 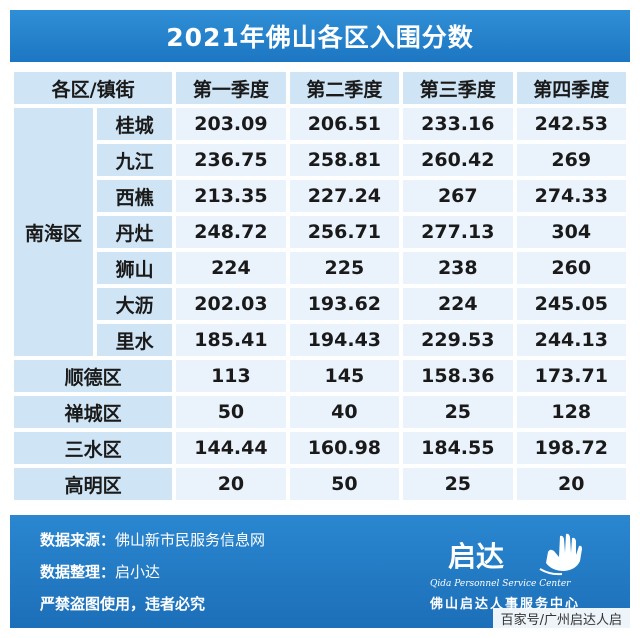 What do you see at coordinates (571, 160) in the screenshot?
I see `score-cell: 269` at bounding box center [571, 160].